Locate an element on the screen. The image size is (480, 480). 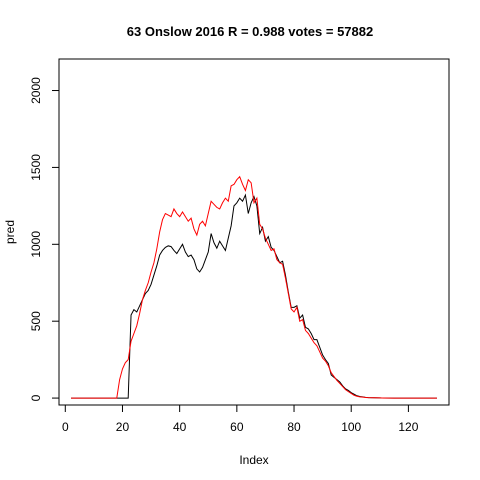
x-tick-label: 100 is located at coordinates (351, 427).